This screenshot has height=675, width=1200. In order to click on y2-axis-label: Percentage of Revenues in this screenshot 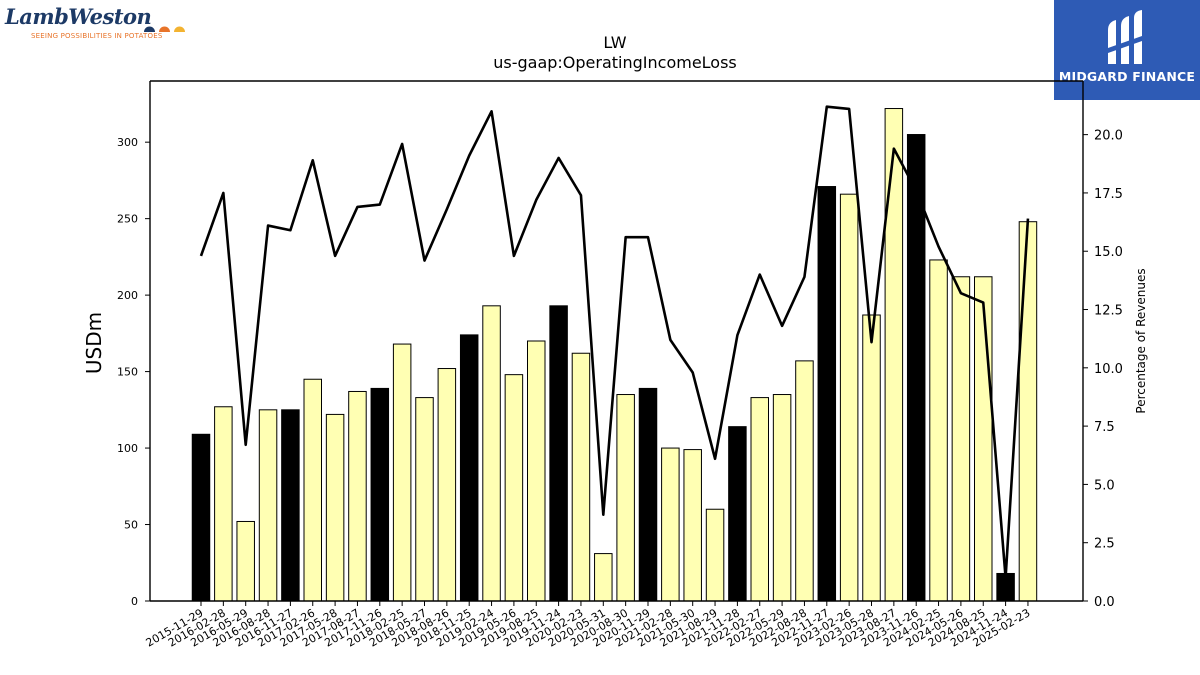, I will do `click(1141, 340)`.